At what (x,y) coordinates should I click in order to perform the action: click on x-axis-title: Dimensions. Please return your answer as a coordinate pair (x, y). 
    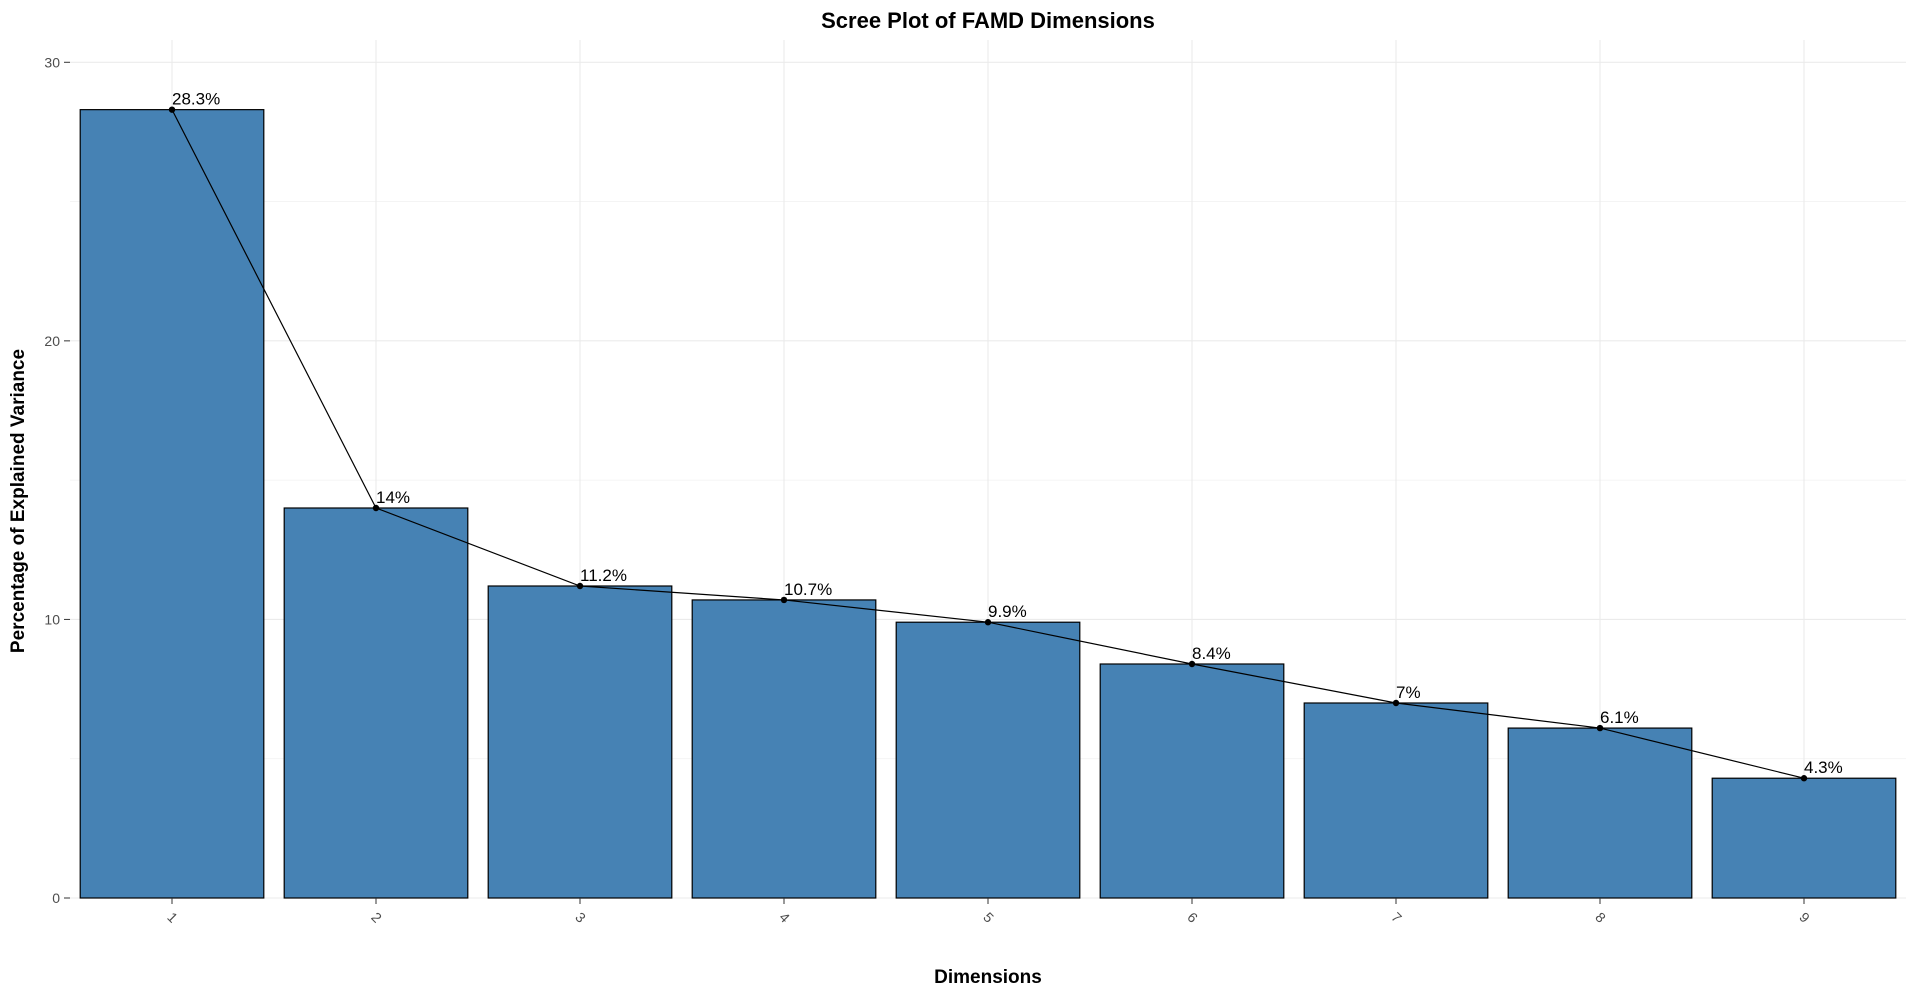
    Looking at the image, I should click on (988, 977).